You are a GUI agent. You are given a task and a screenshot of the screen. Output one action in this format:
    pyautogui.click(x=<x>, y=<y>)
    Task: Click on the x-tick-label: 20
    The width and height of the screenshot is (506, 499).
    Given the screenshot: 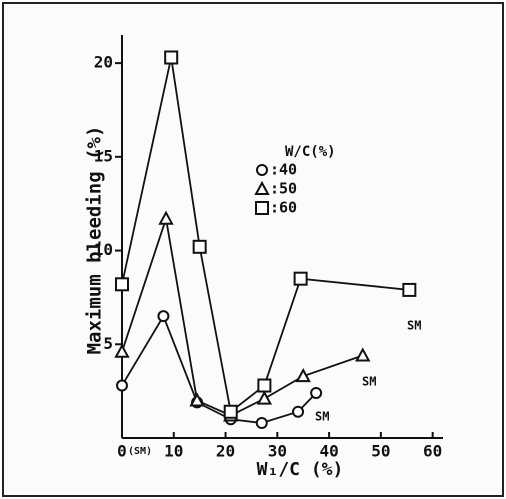 What is the action you would take?
    pyautogui.click(x=225, y=451)
    